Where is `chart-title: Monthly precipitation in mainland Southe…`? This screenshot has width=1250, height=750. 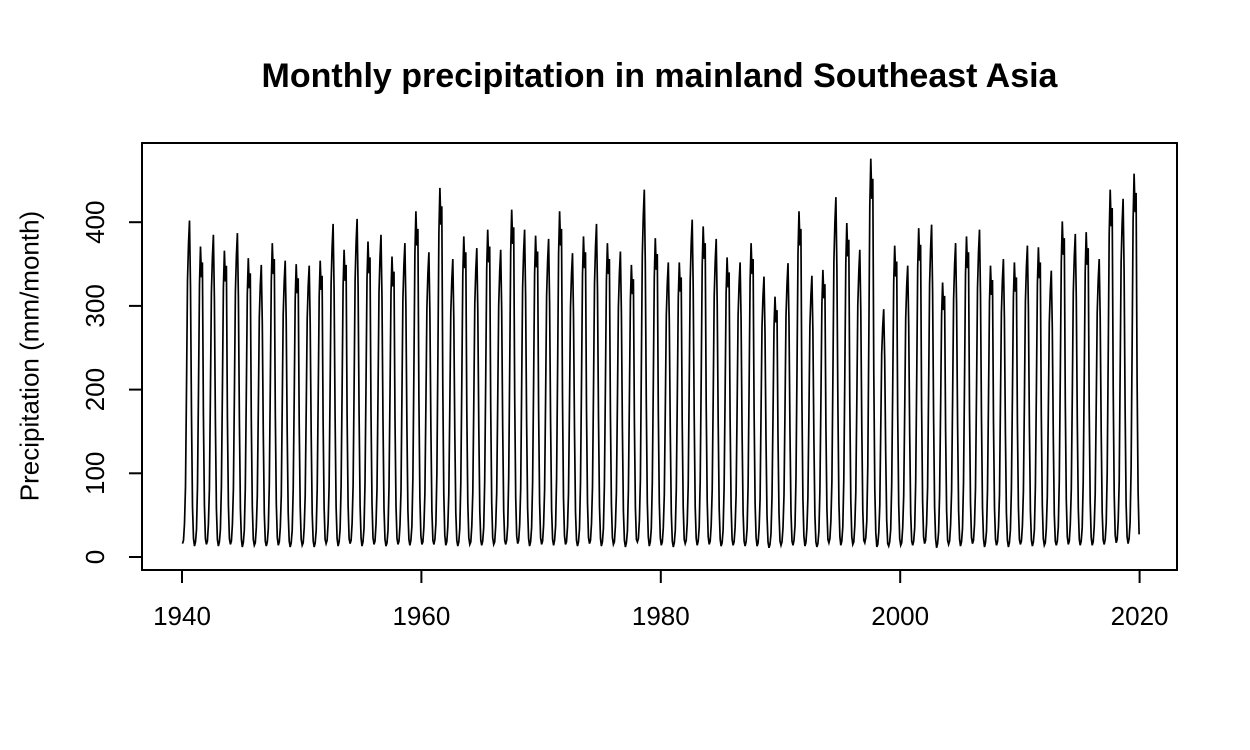 chart-title: Monthly precipitation in mainland Southe… is located at coordinates (659, 76).